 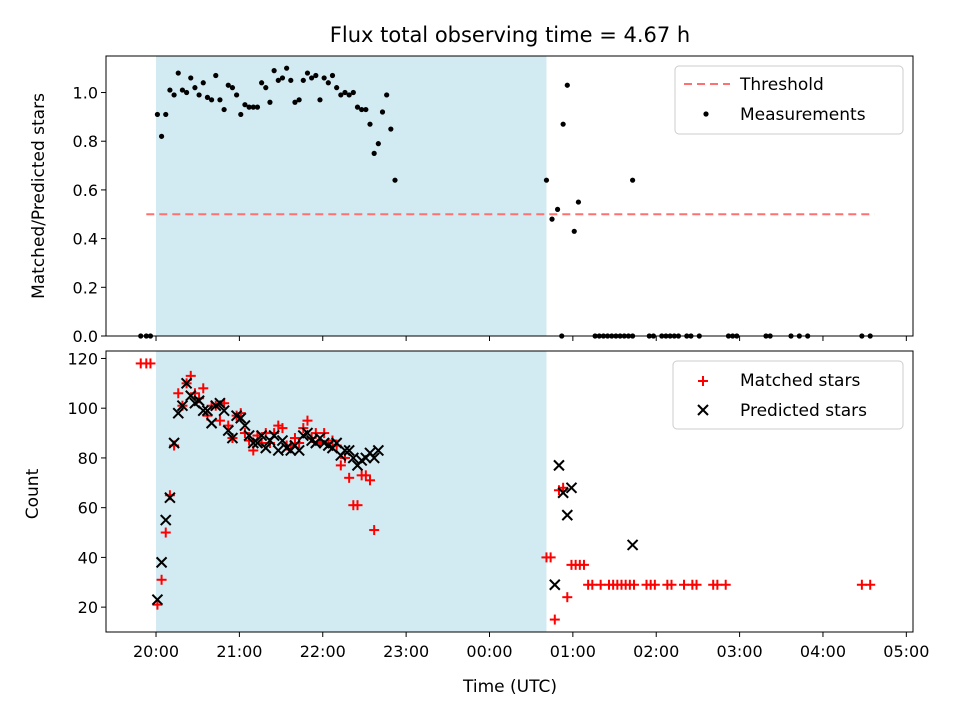 I want to click on bottom-y-axis-label: Count, so click(x=33, y=493).